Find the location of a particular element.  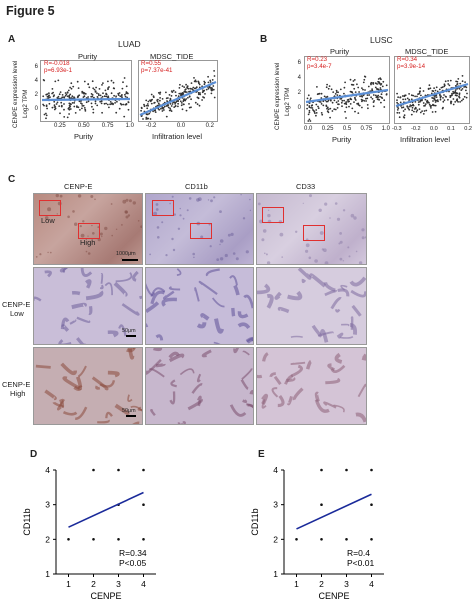

col-header-cd33: CD33 is located at coordinates (306, 186).